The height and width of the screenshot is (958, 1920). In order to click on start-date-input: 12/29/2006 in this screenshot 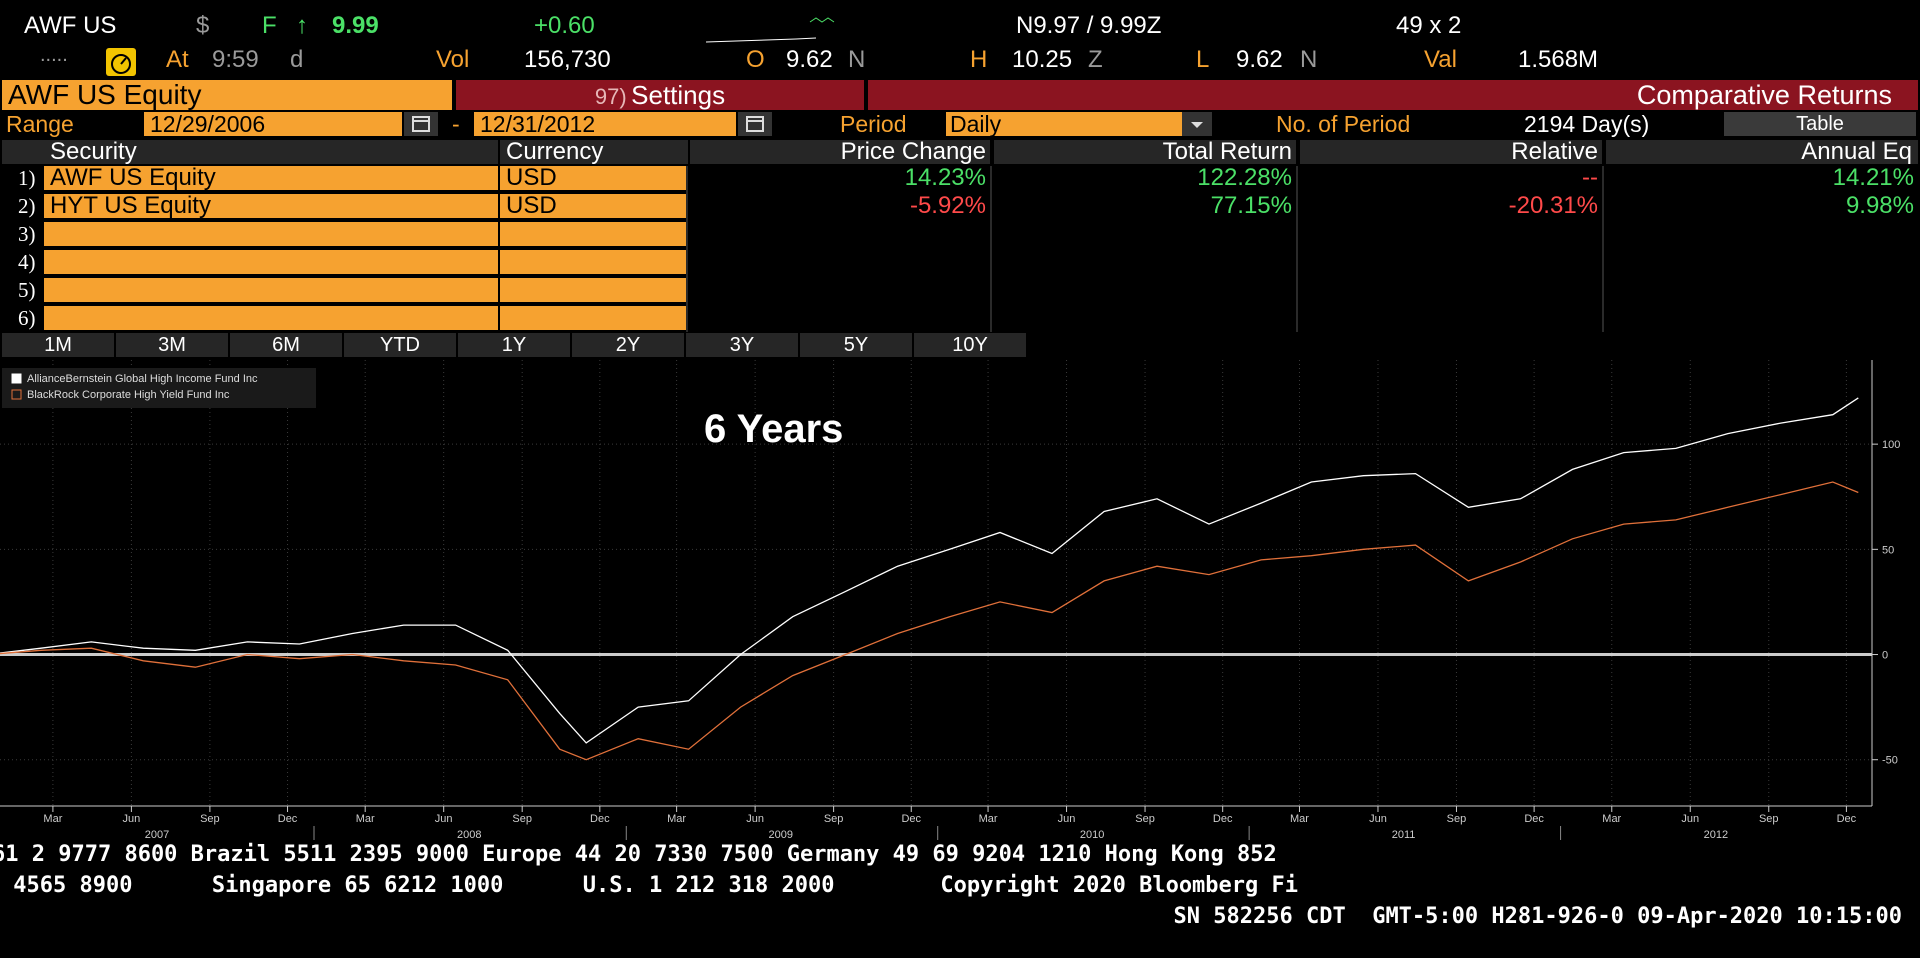, I will do `click(273, 124)`.